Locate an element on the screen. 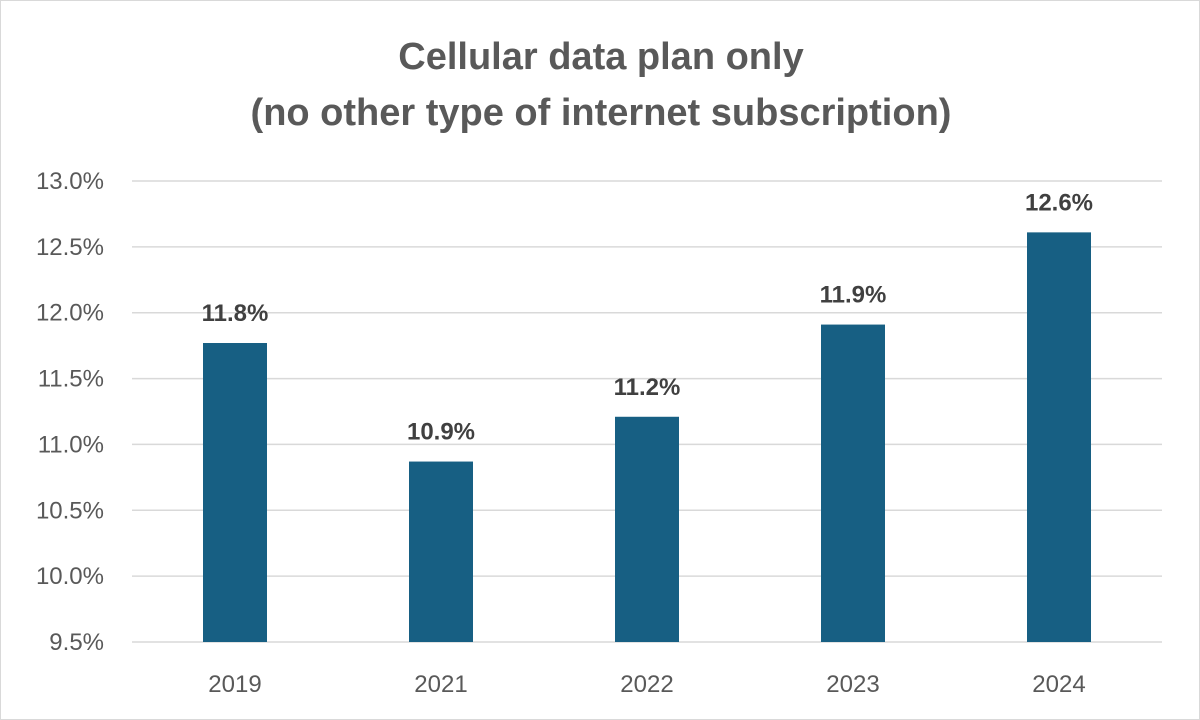 The image size is (1200, 720). y-tick-label: 10.5% is located at coordinates (70, 510).